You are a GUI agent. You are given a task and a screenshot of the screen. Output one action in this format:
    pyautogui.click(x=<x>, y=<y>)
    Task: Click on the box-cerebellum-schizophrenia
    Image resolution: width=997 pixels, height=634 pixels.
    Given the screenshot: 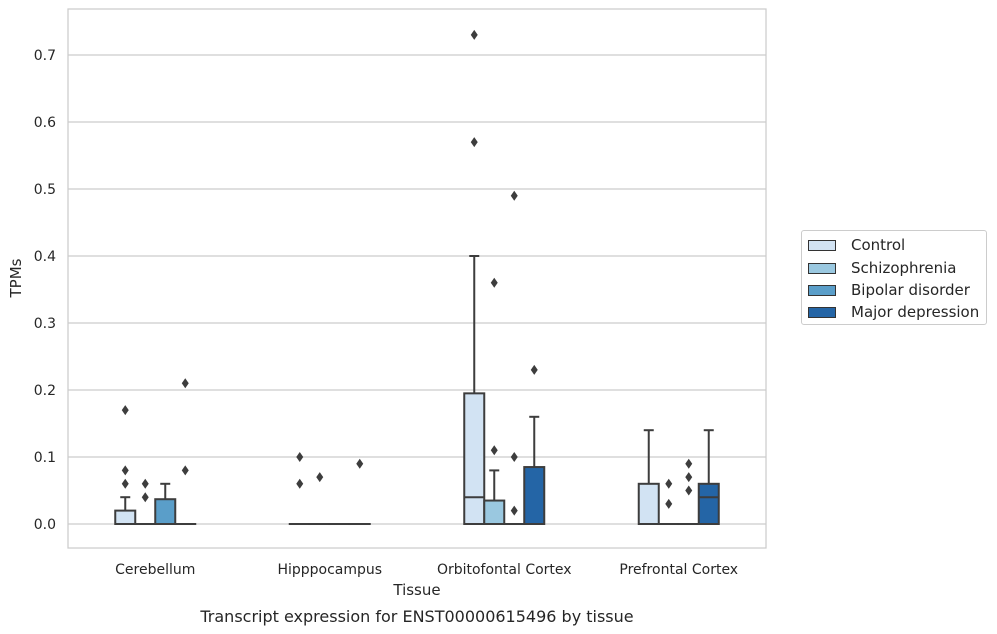 What is the action you would take?
    pyautogui.click(x=145, y=502)
    